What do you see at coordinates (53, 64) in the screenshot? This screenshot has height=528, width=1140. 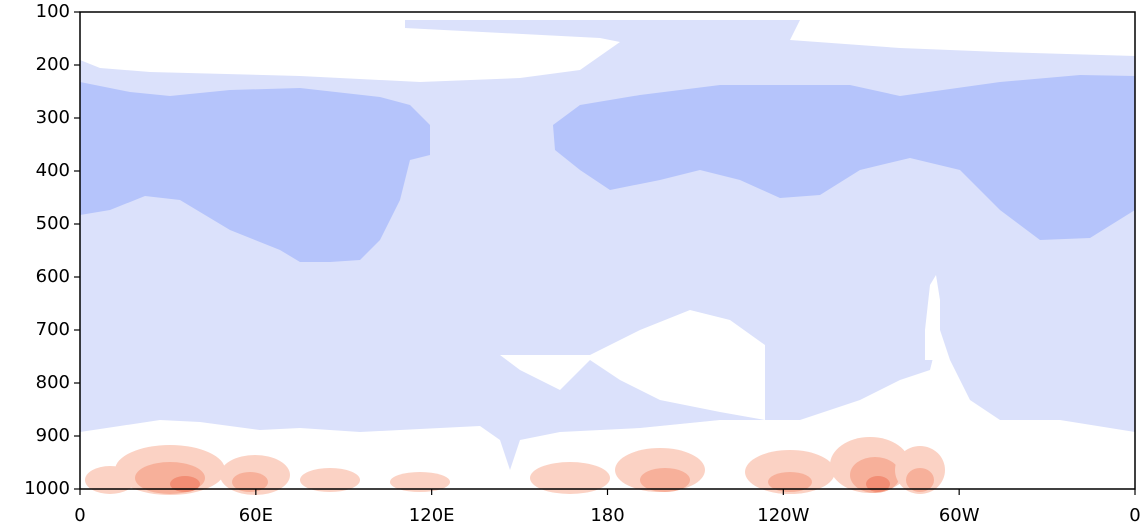 I see `y-tick-label: 200` at bounding box center [53, 64].